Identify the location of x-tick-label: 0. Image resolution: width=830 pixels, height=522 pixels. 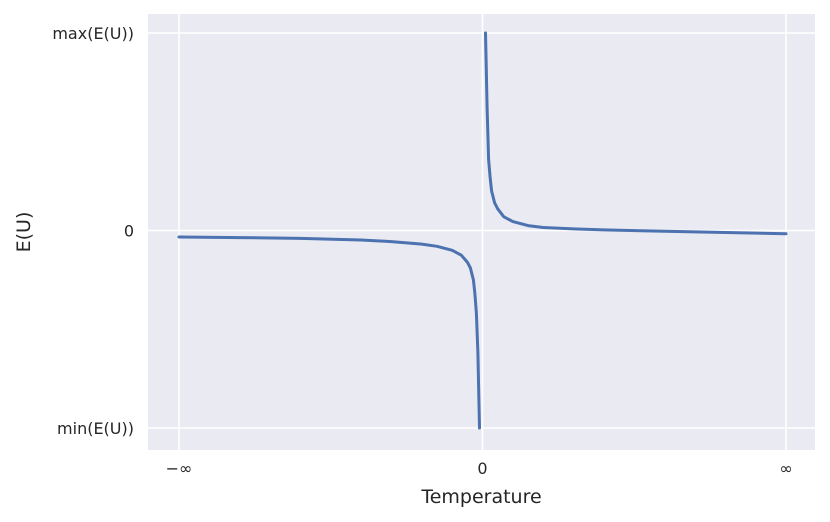
(482, 468).